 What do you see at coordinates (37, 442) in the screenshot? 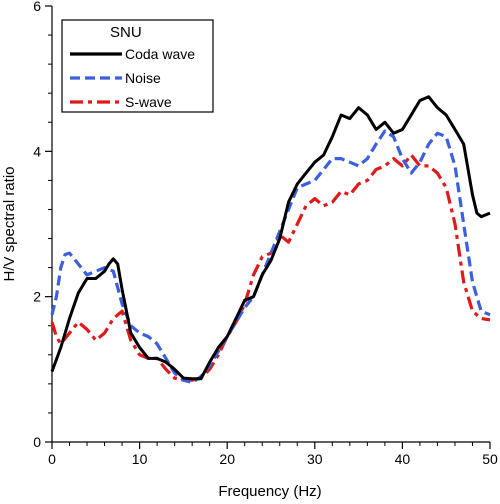
I see `y-tick-label: 0` at bounding box center [37, 442].